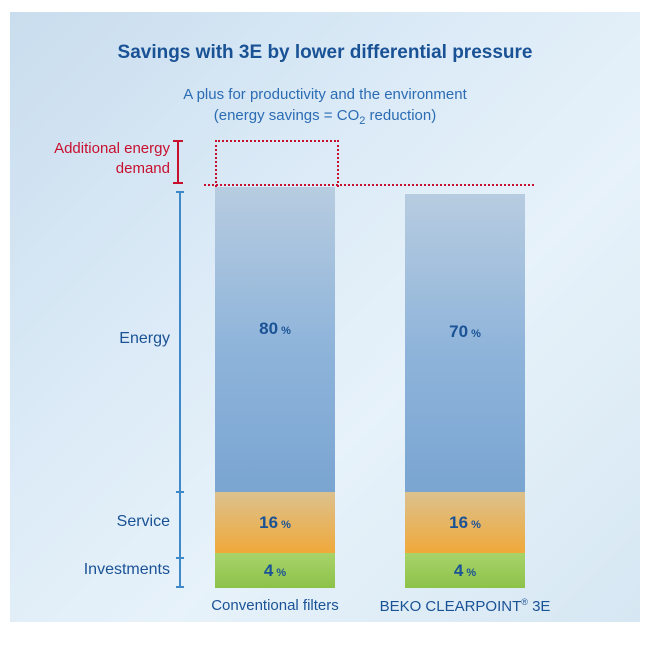 This screenshot has height=650, width=650. What do you see at coordinates (269, 328) in the screenshot?
I see `value-number: 80` at bounding box center [269, 328].